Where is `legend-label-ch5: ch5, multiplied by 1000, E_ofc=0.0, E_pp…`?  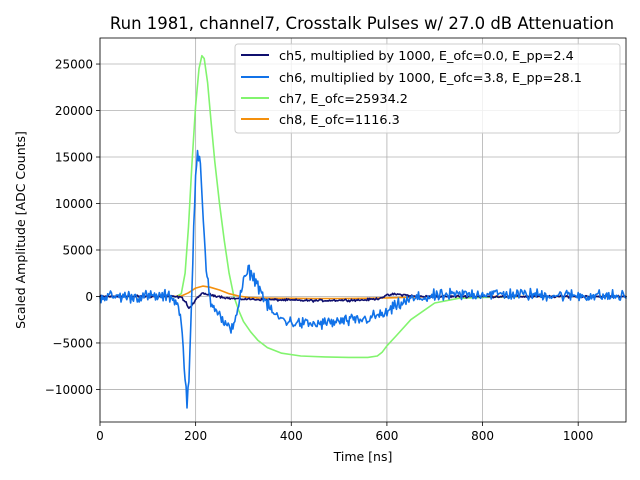
legend-label-ch5: ch5, multiplied by 1000, E_ofc=0.0, E_pp… is located at coordinates (426, 56).